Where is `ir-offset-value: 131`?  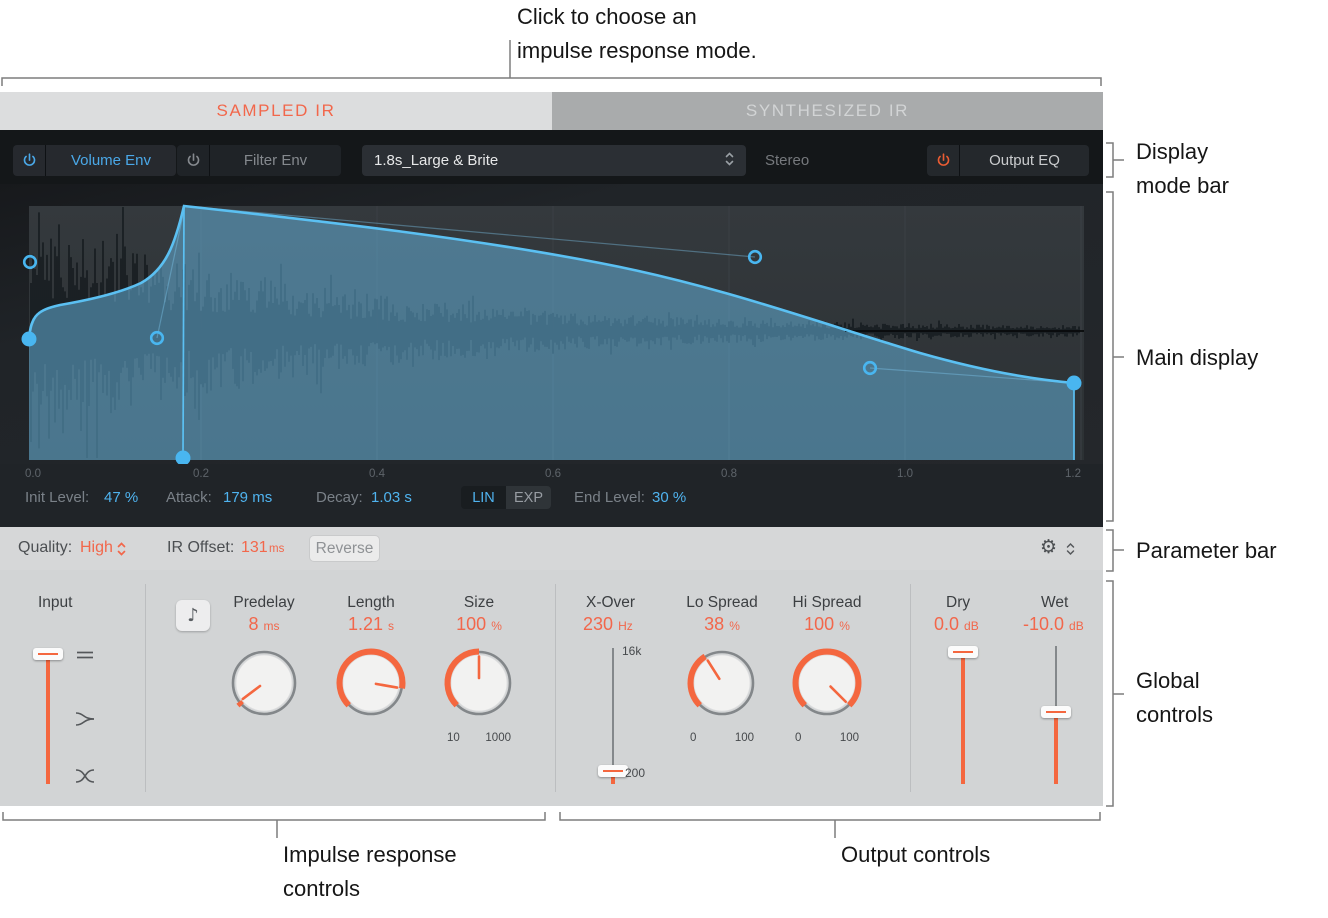 ir-offset-value: 131 is located at coordinates (254, 547).